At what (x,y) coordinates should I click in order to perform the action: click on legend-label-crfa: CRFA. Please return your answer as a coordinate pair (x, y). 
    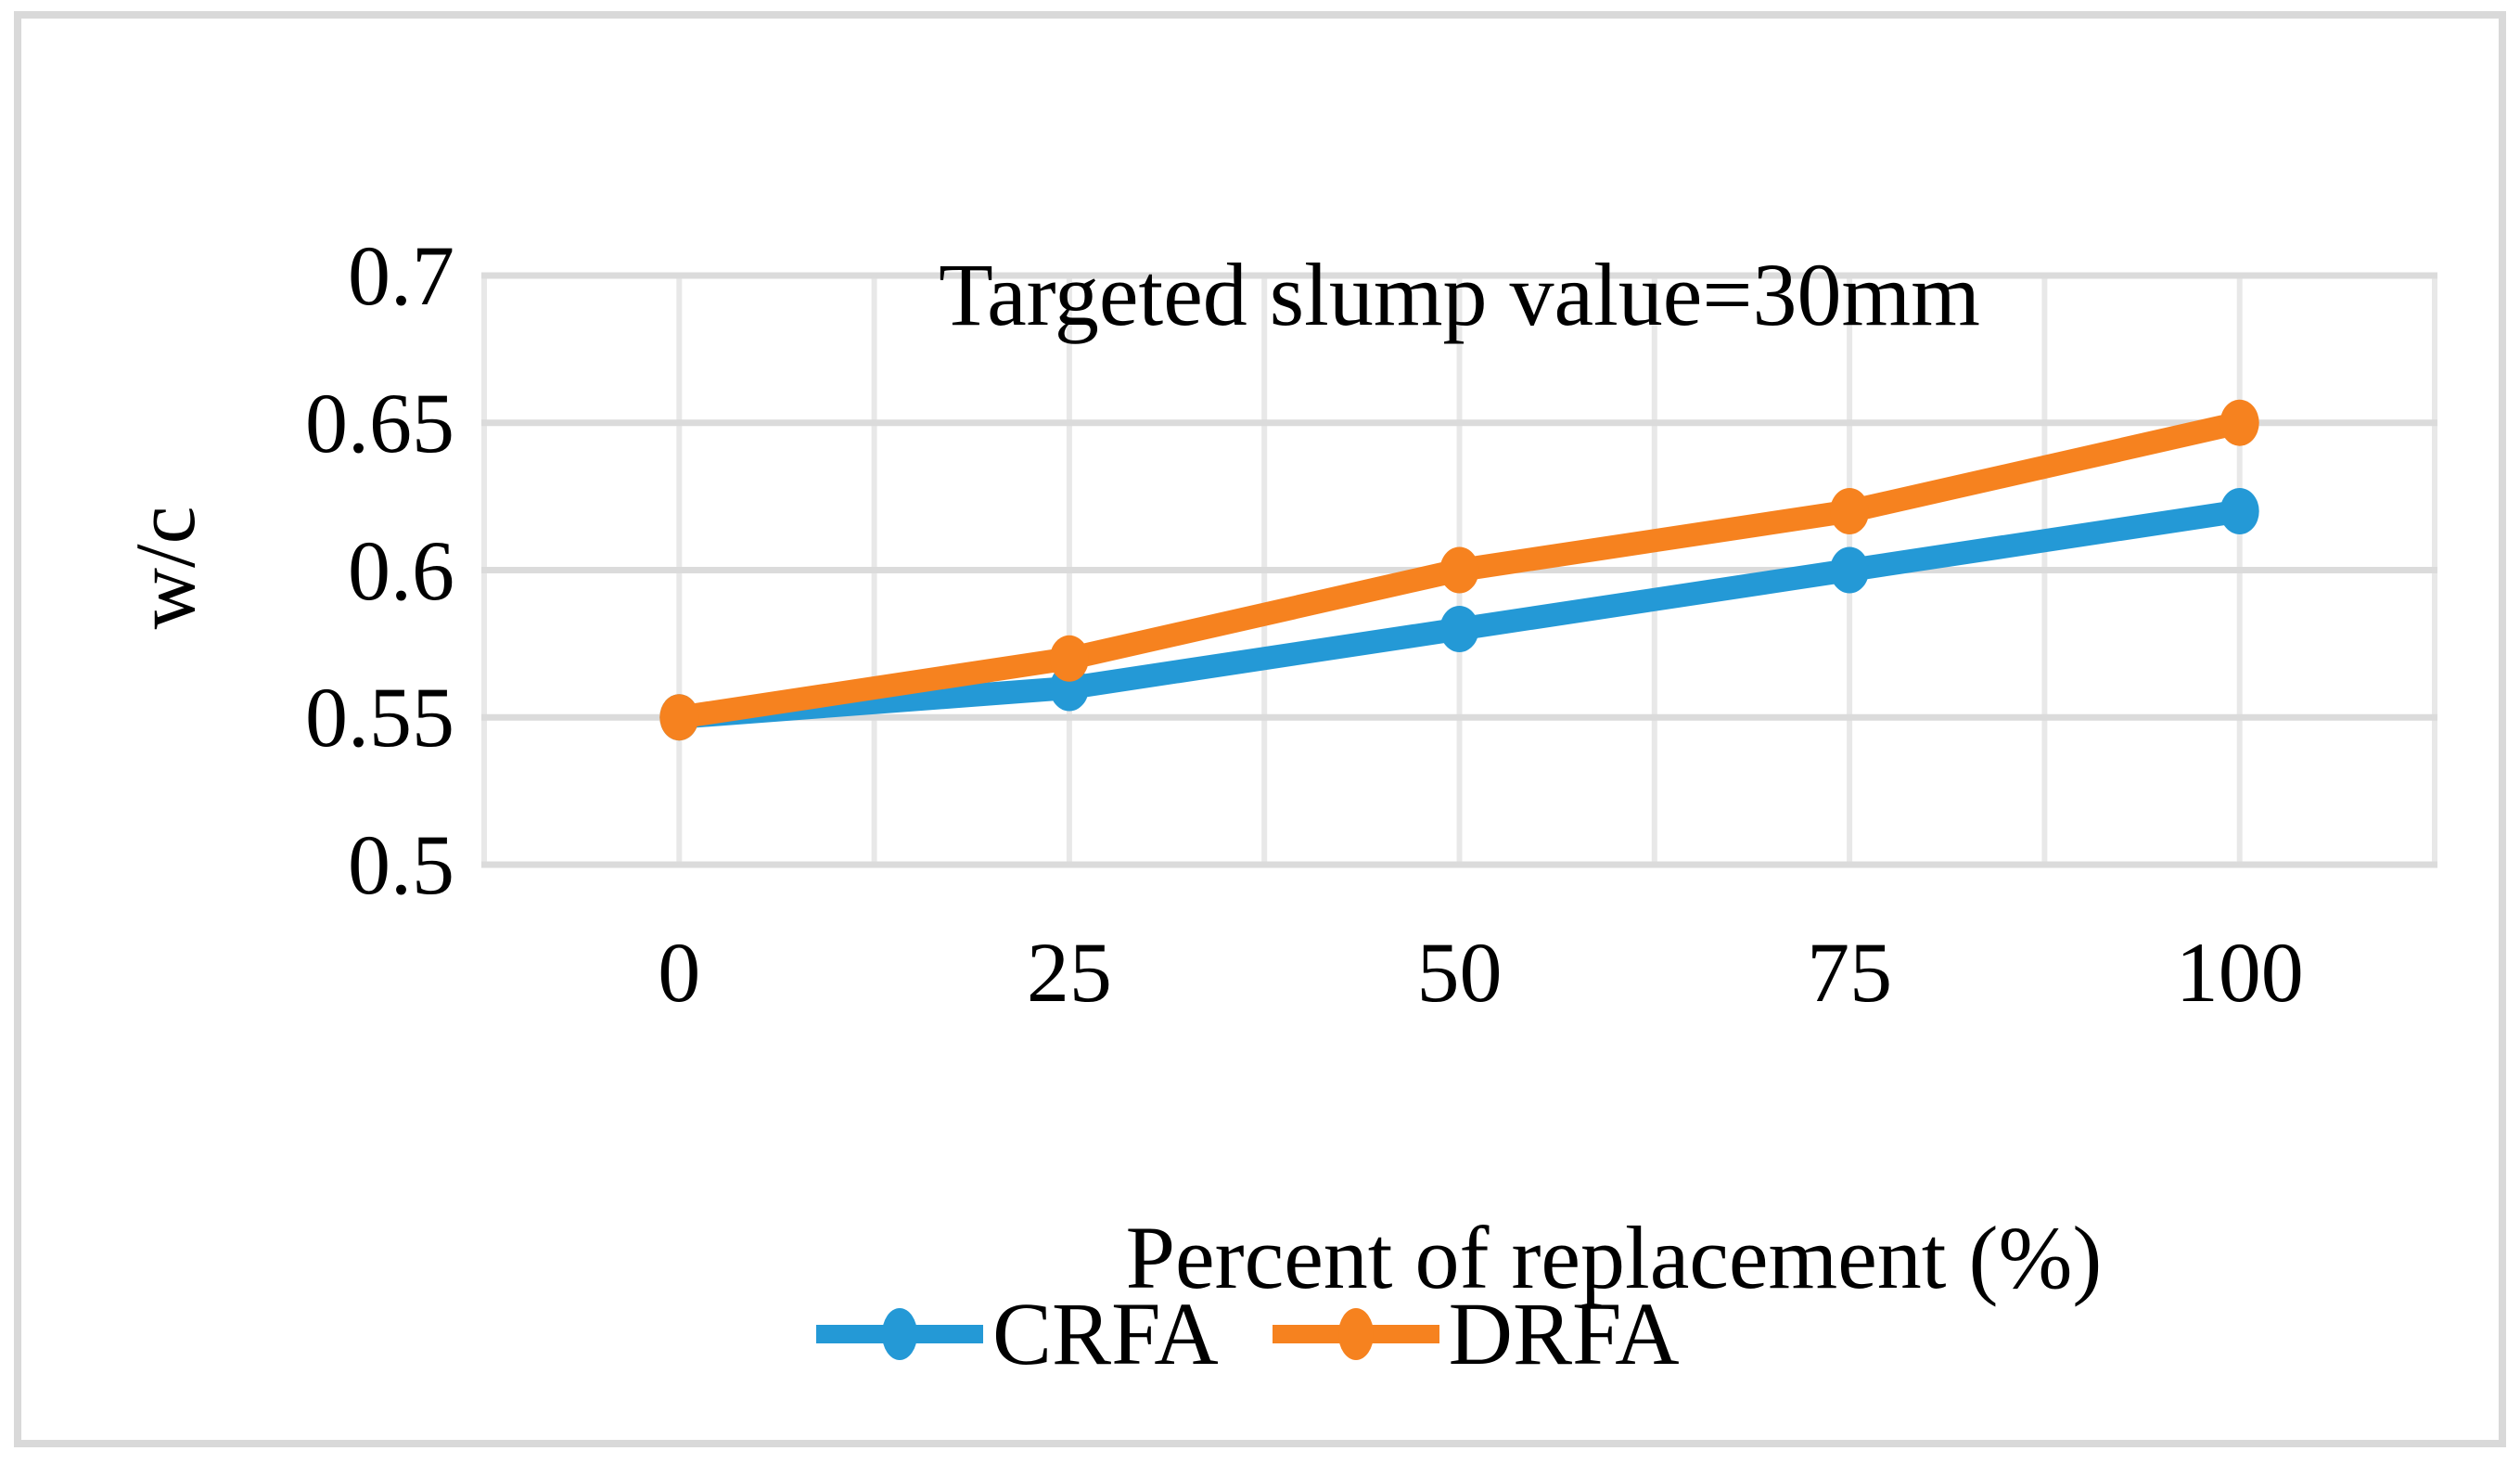
    Looking at the image, I should click on (1105, 1333).